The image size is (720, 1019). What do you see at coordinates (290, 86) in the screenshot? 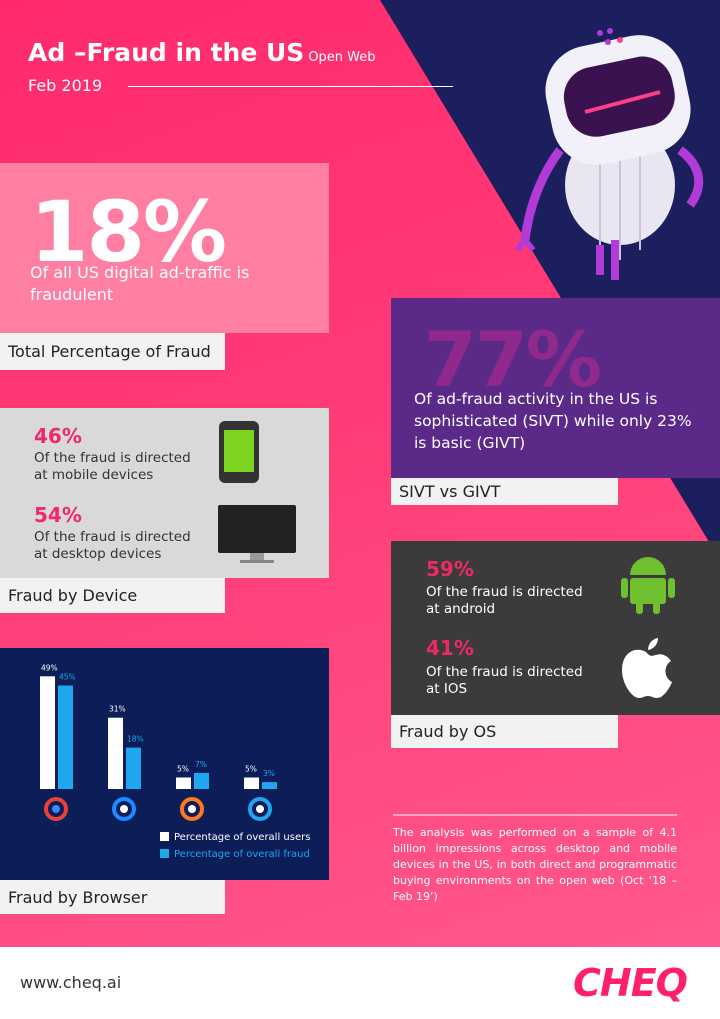
I see `divider` at bounding box center [290, 86].